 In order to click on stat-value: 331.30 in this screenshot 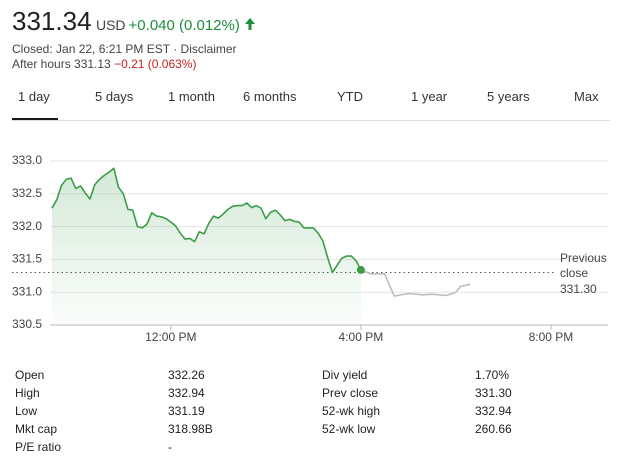, I will do `click(493, 393)`.